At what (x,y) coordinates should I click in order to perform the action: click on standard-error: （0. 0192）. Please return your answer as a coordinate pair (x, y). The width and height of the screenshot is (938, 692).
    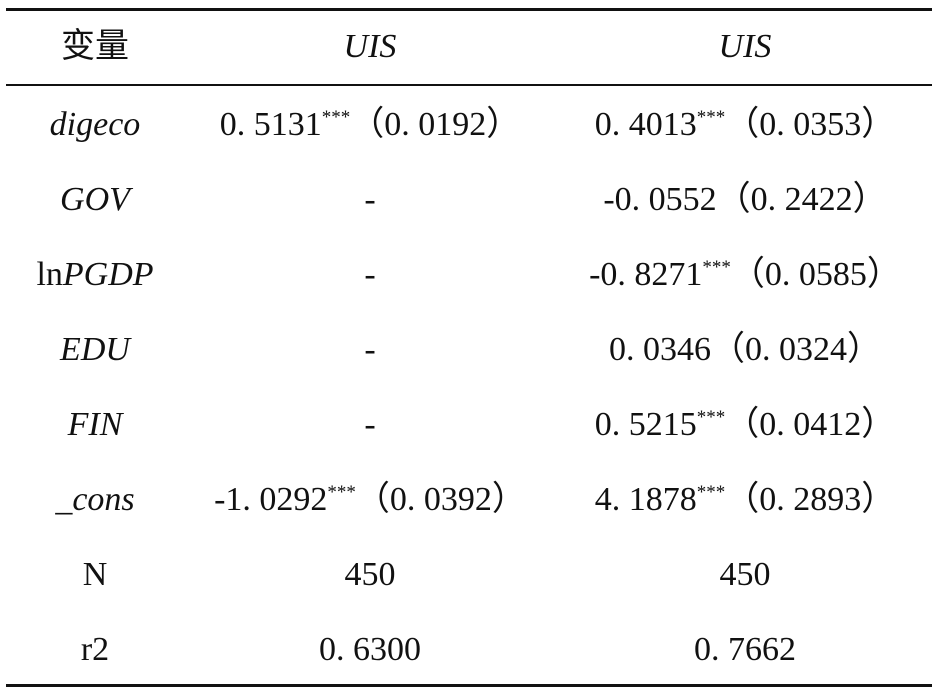
    Looking at the image, I should click on (435, 124).